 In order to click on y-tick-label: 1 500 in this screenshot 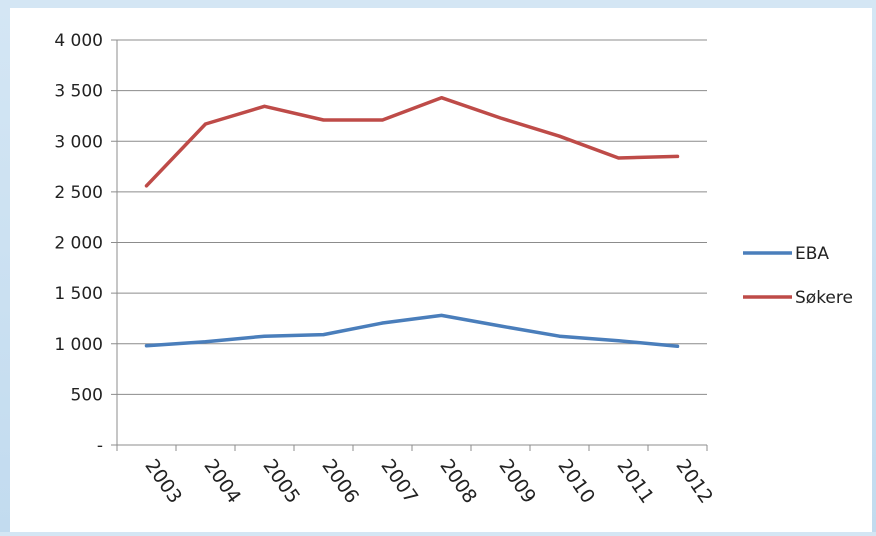, I will do `click(78, 294)`.